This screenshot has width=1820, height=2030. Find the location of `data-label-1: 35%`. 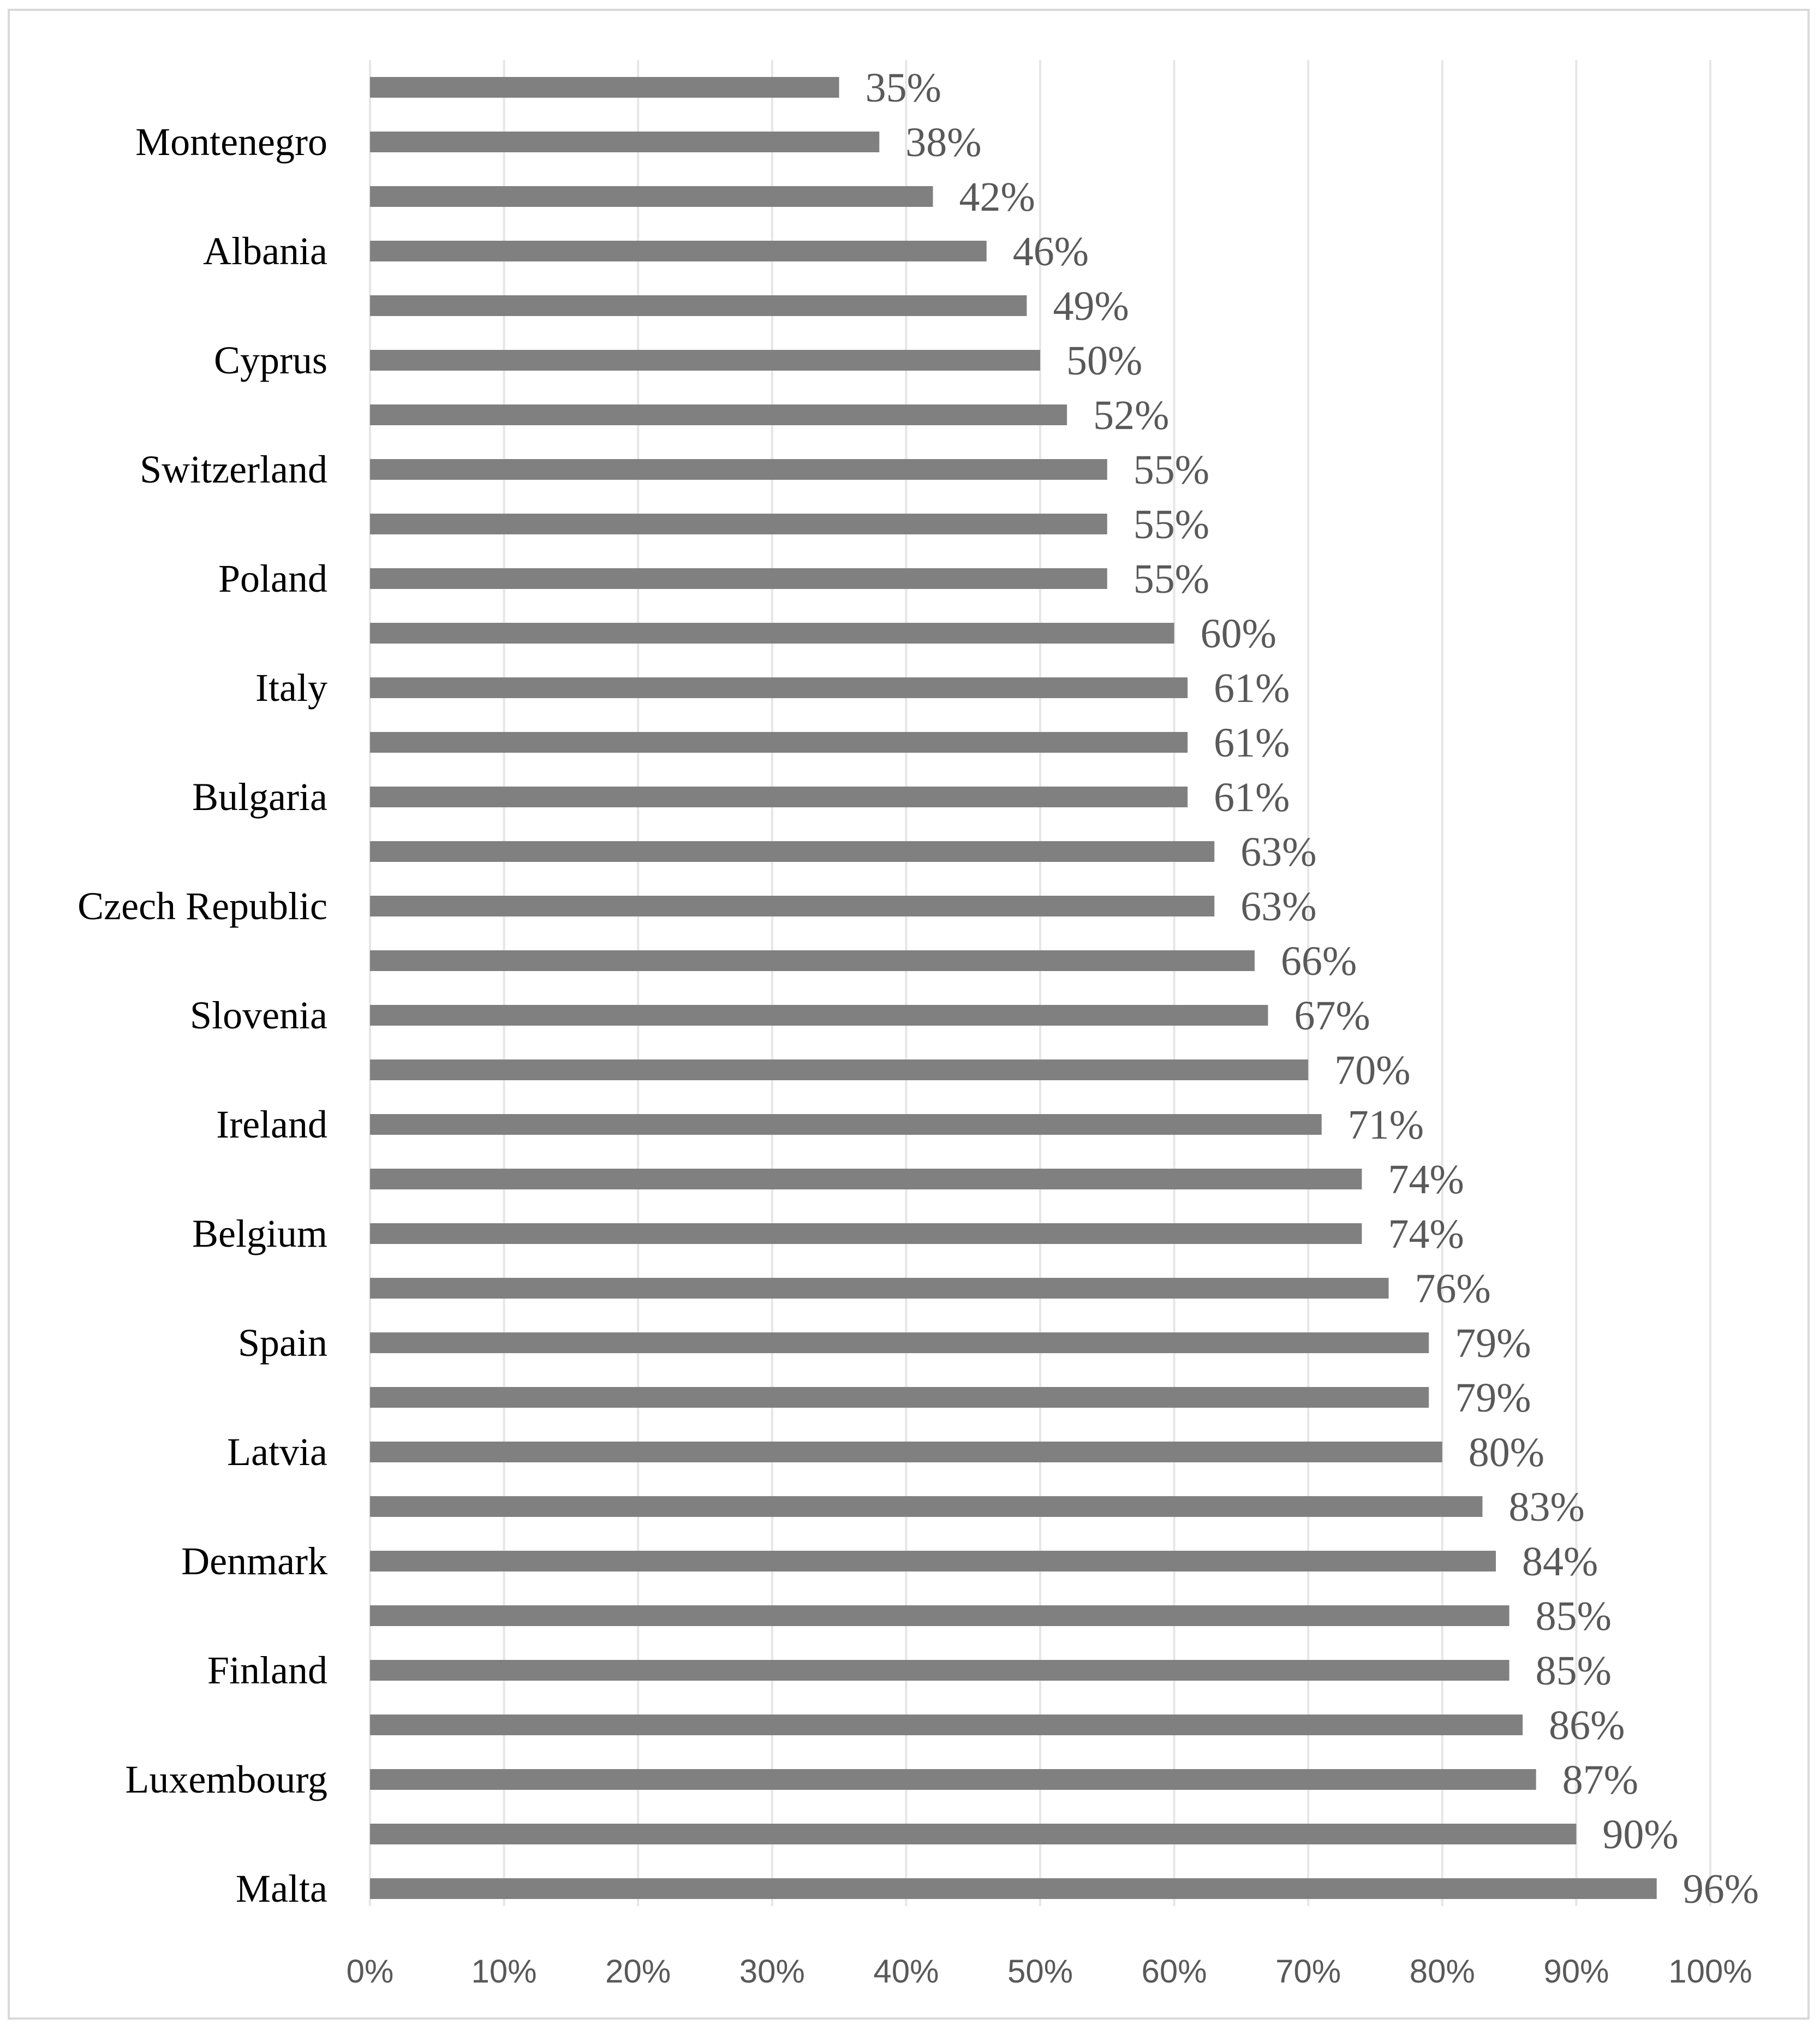

data-label-1: 35% is located at coordinates (903, 88).